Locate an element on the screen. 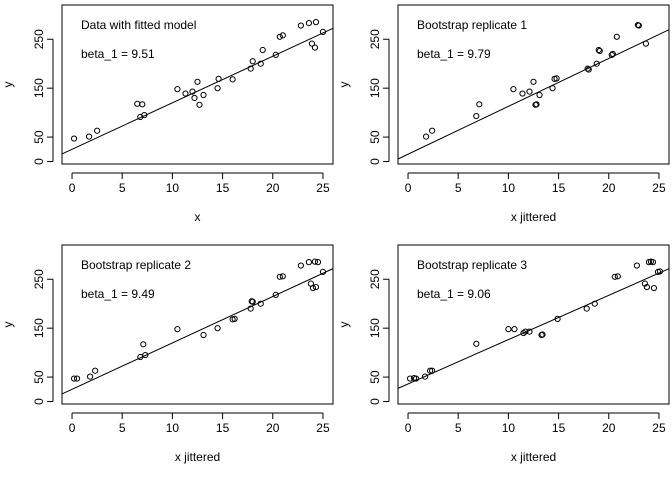 This screenshot has width=672, height=480. panel-annotation: Bootstrap replicate 2 is located at coordinates (136, 265).